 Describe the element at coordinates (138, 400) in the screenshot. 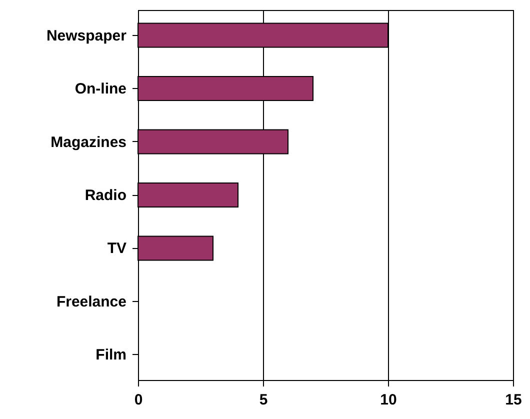

I see `x-tick-label: 0` at that location.